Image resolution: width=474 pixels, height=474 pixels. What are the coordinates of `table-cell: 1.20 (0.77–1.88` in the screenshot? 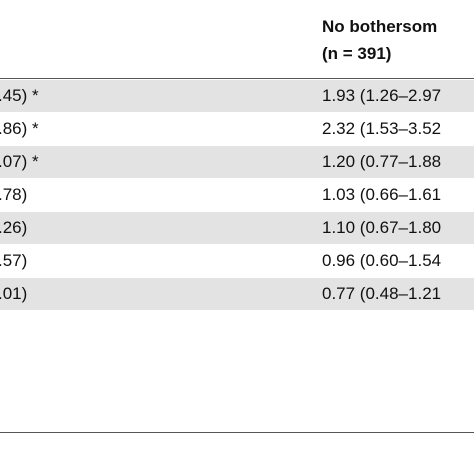 It's located at (382, 161).